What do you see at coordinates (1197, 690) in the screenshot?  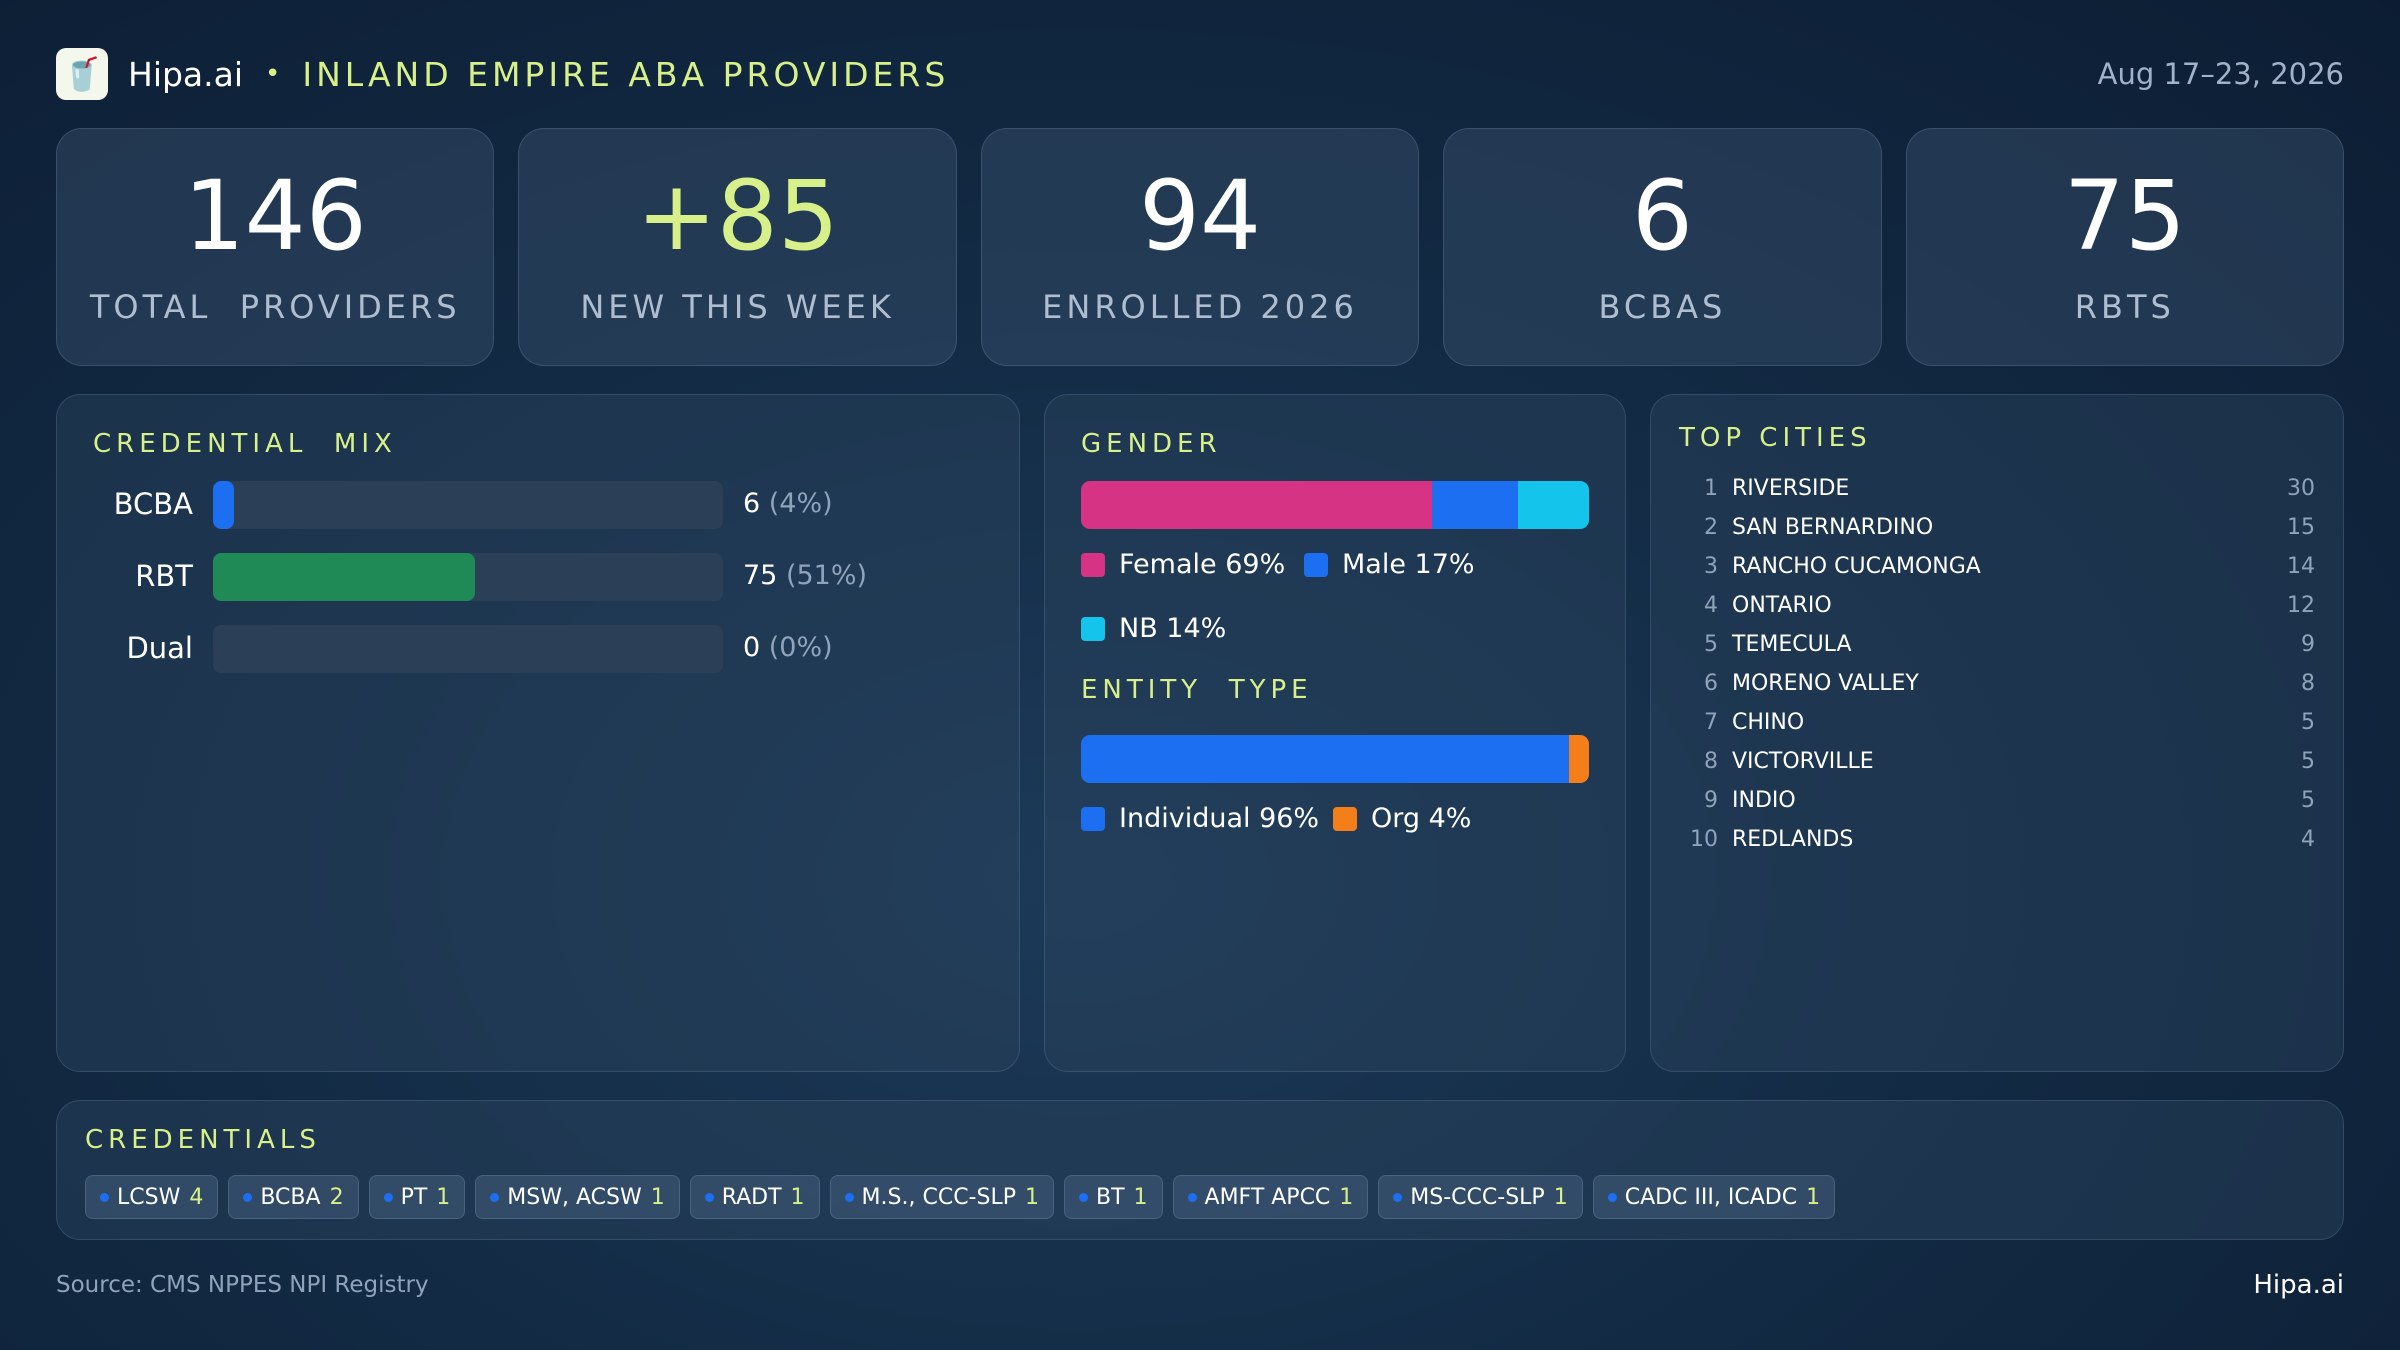 I see `panel-title: ENTITY TYPE` at bounding box center [1197, 690].